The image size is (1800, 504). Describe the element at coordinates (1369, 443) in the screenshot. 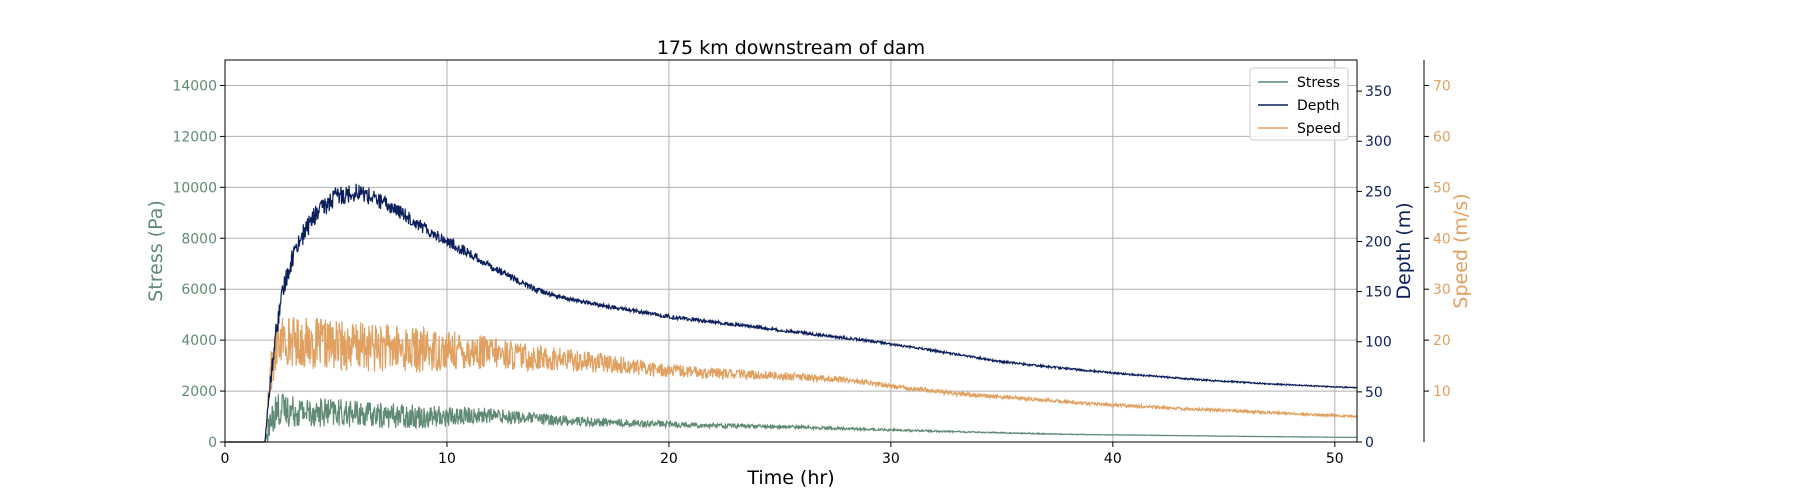

I see `depth-tick-label: 0` at that location.